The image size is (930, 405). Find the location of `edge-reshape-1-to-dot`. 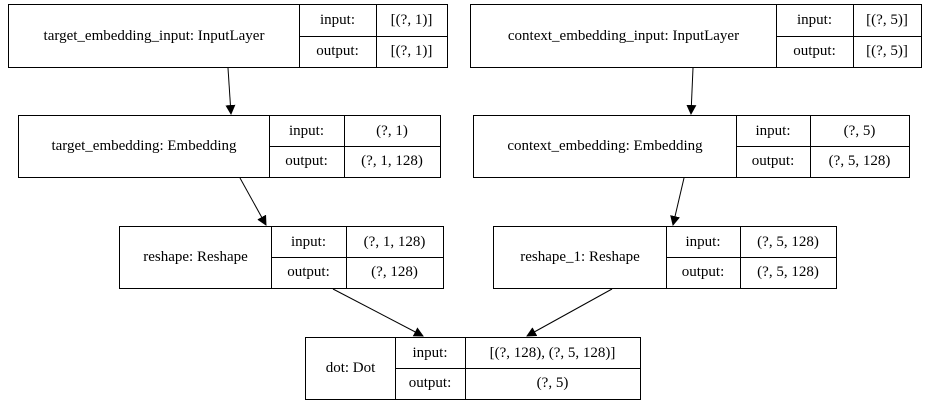

edge-reshape-1-to-dot is located at coordinates (569, 312).